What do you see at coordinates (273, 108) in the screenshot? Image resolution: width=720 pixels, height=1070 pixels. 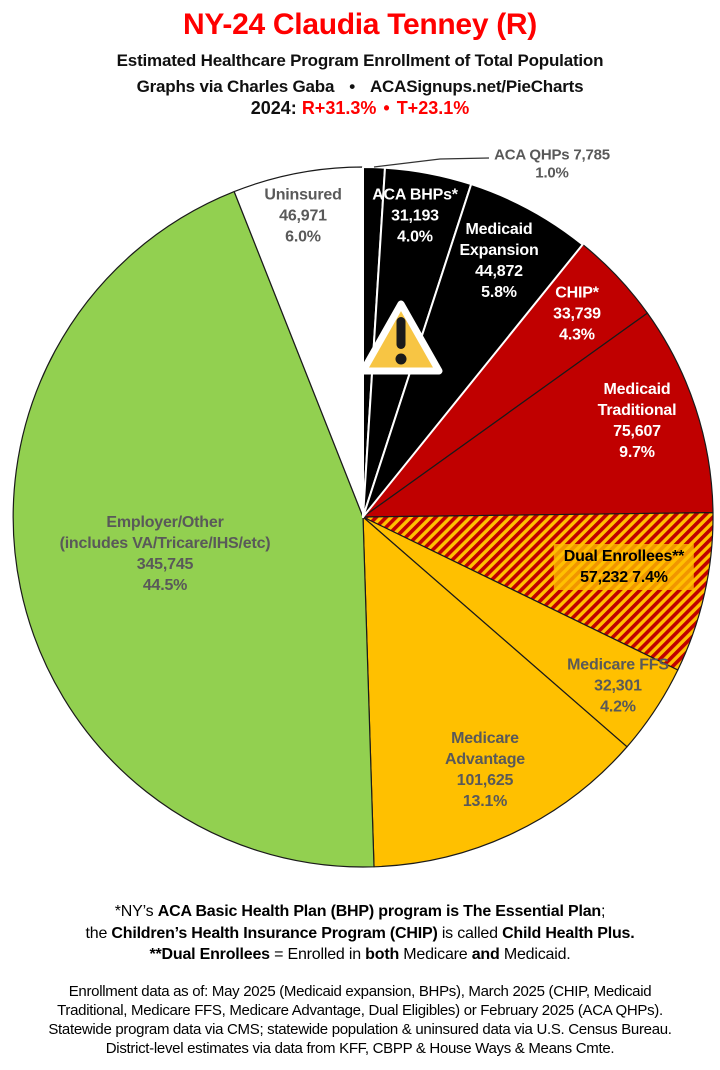 I see `partisan-year: 2024:` at bounding box center [273, 108].